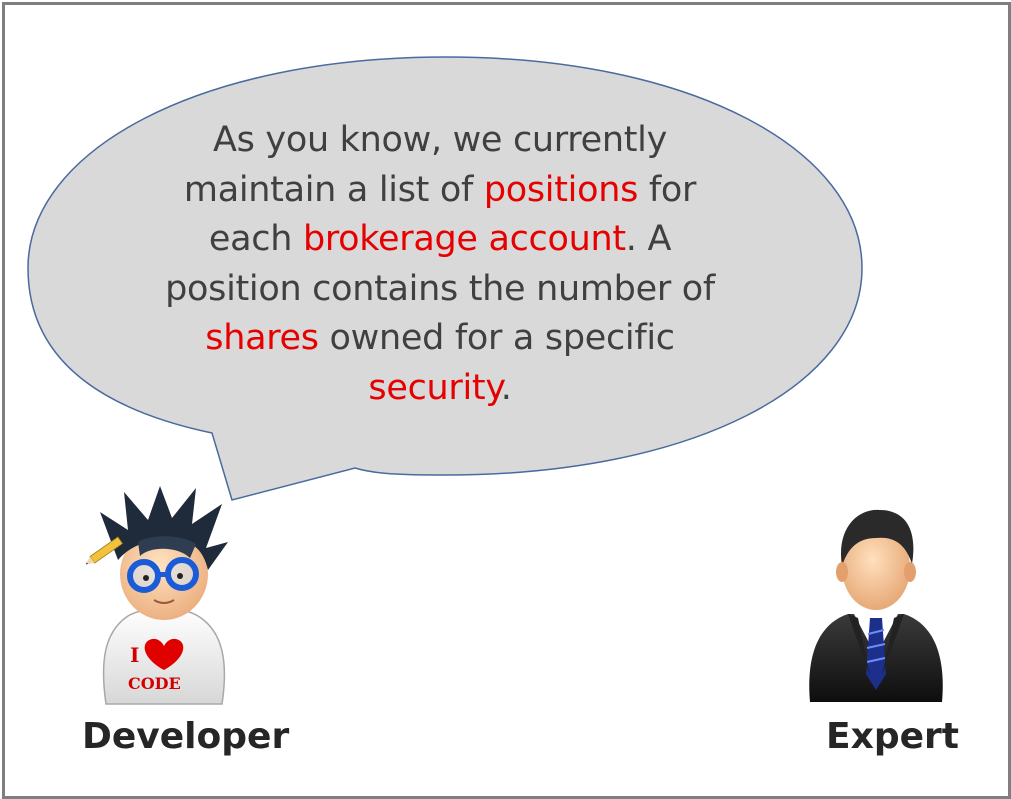 The width and height of the screenshot is (1011, 799). What do you see at coordinates (876, 605) in the screenshot?
I see `expert-avatar-icon` at bounding box center [876, 605].